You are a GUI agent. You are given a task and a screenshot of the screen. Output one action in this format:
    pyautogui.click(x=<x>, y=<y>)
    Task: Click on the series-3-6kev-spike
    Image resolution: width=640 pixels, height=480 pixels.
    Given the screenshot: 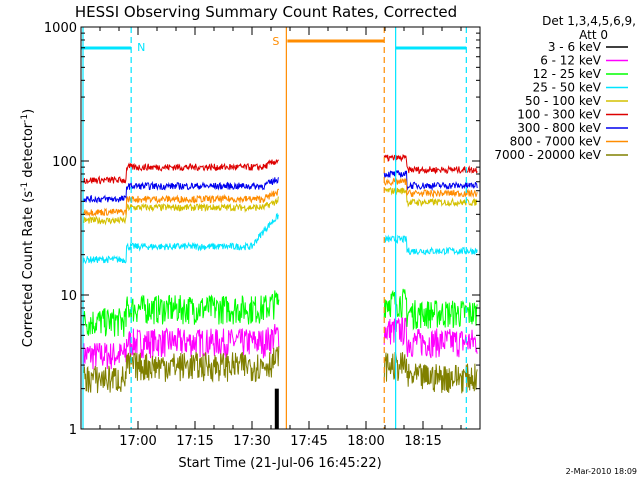 What is the action you would take?
    pyautogui.click(x=276, y=408)
    